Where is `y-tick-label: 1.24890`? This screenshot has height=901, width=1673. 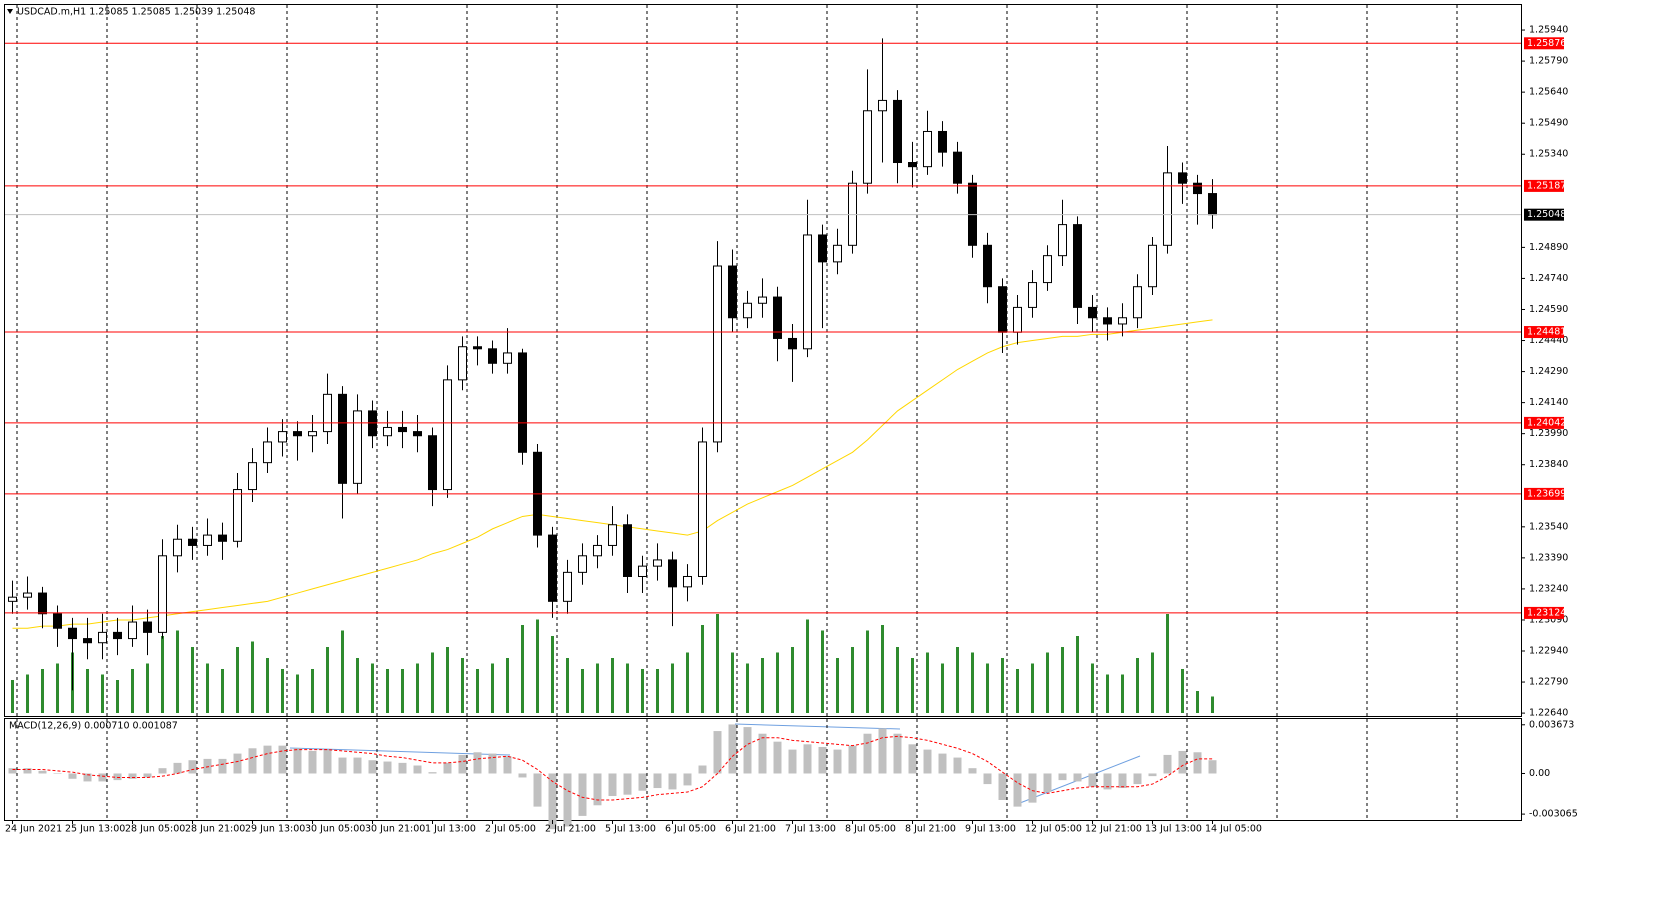 y-tick-label: 1.24890 is located at coordinates (1548, 247).